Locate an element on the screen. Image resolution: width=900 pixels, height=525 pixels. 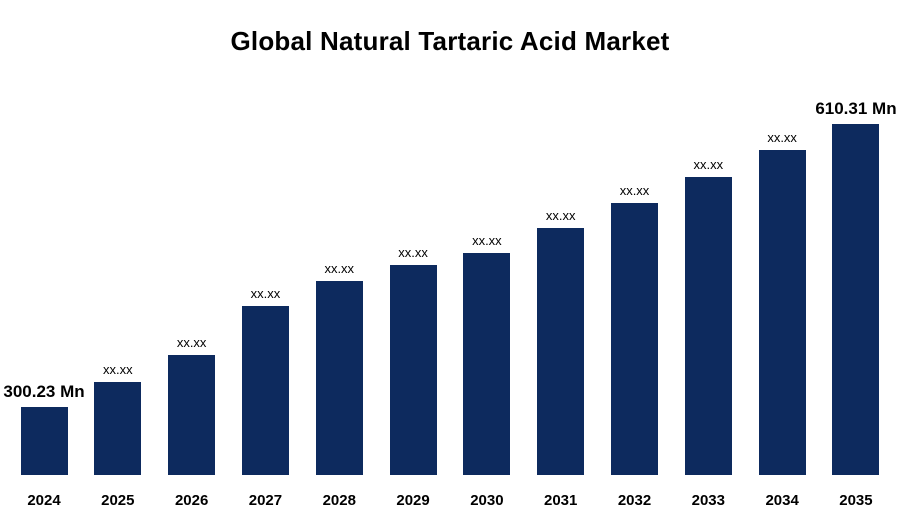
bar-column: xx.xx 2031 is located at coordinates (561, 366).